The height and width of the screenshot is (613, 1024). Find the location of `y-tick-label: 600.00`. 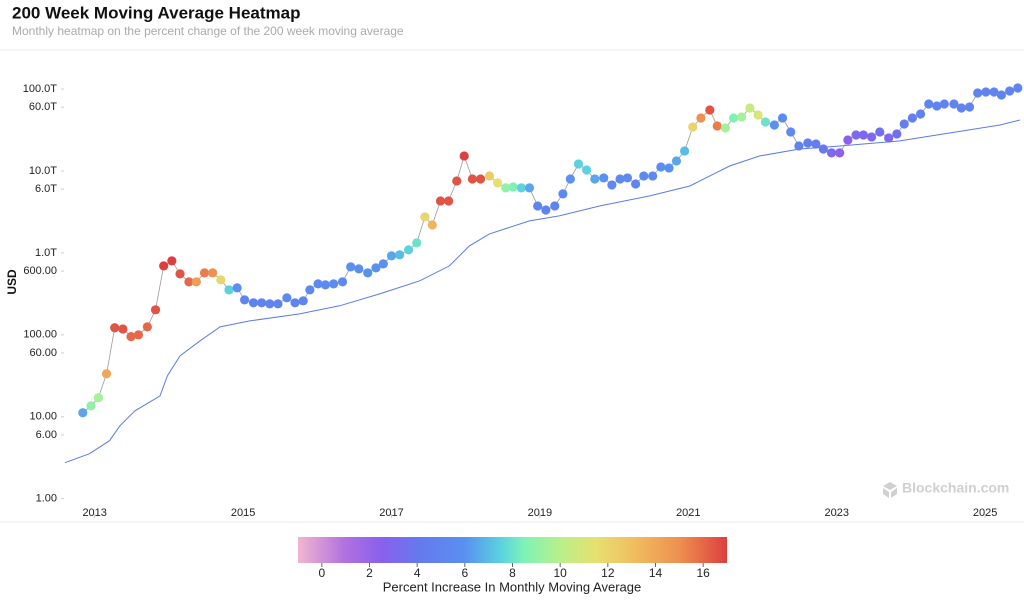

y-tick-label: 600.00 is located at coordinates (40, 271).